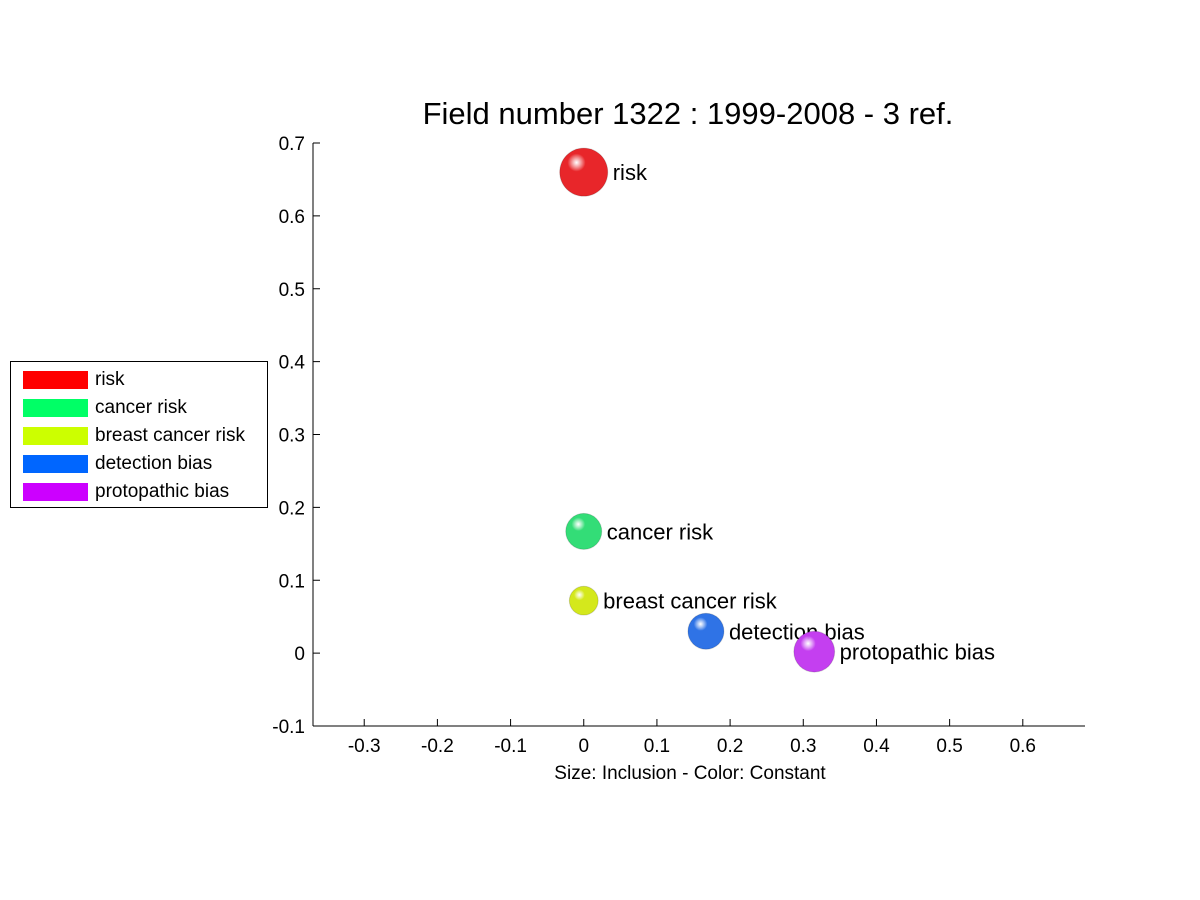 This screenshot has width=1200, height=900. Describe the element at coordinates (949, 746) in the screenshot. I see `x-tick-label: 0.5` at that location.